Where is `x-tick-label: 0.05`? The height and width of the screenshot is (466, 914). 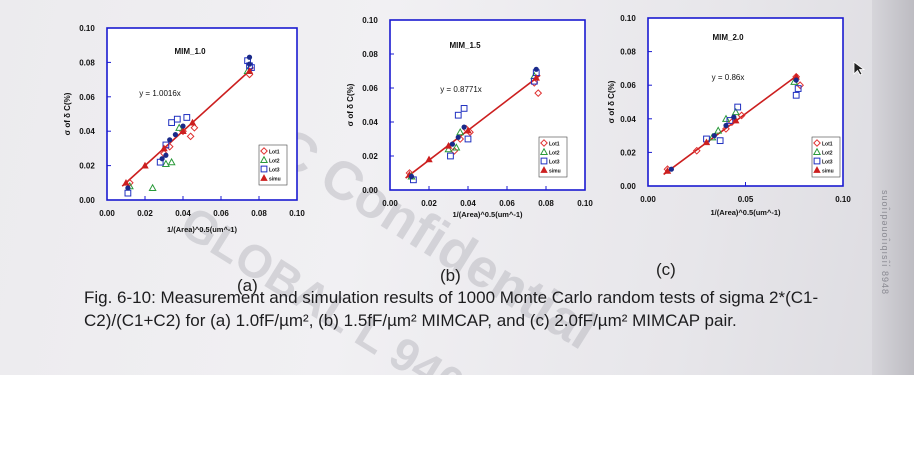 x-tick-label: 0.05 is located at coordinates (746, 199).